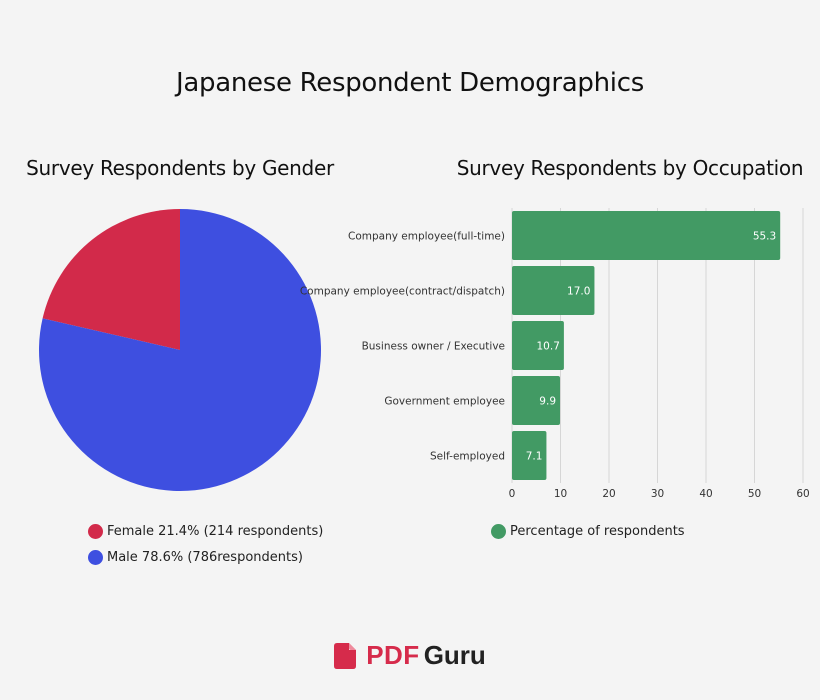  Describe the element at coordinates (548, 347) in the screenshot. I see `data-label: 10.7` at that location.